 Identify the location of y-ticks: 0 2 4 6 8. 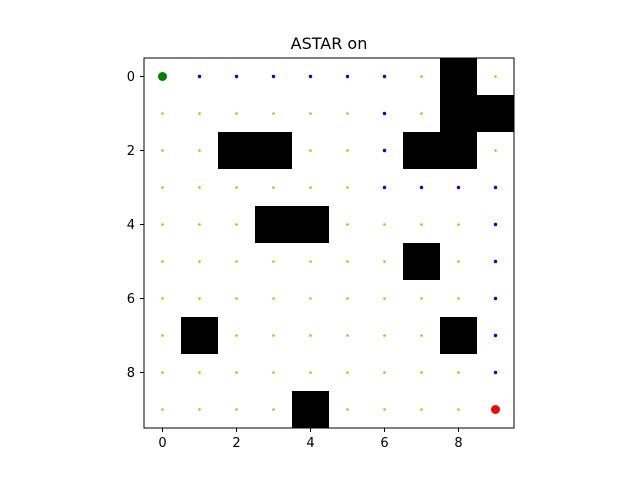
(135, 225).